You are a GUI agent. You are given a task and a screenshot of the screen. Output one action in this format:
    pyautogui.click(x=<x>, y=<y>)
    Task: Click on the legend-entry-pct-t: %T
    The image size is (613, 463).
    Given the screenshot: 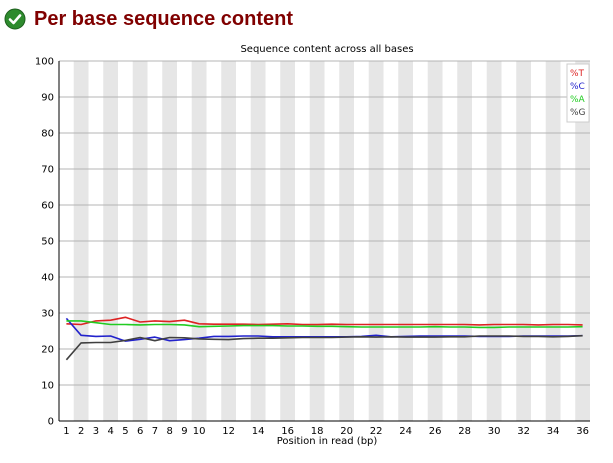 What is the action you would take?
    pyautogui.click(x=577, y=74)
    